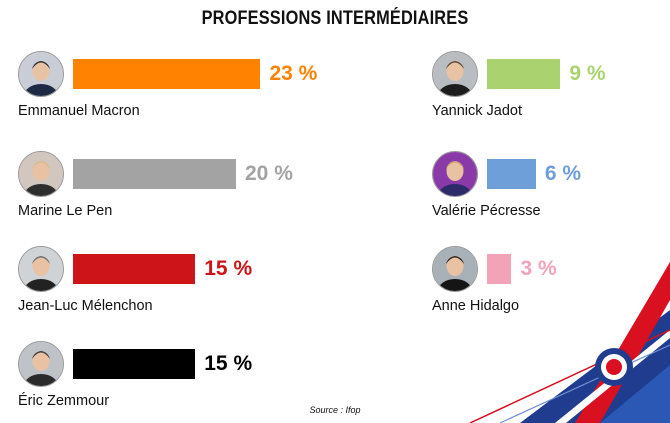 The image size is (670, 423). Describe the element at coordinates (41, 174) in the screenshot. I see `avatar-marine-le-pen` at that location.